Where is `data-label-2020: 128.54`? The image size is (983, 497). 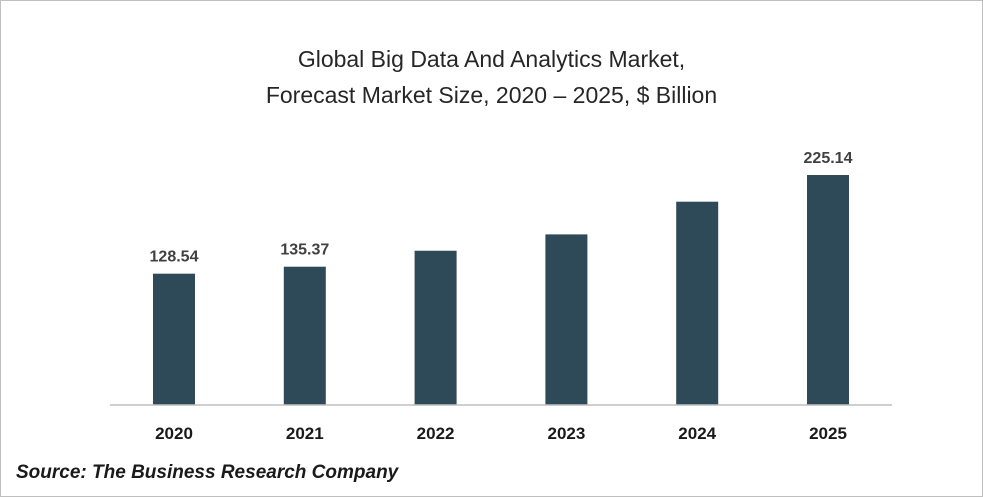 data-label-2020: 128.54 is located at coordinates (174, 257).